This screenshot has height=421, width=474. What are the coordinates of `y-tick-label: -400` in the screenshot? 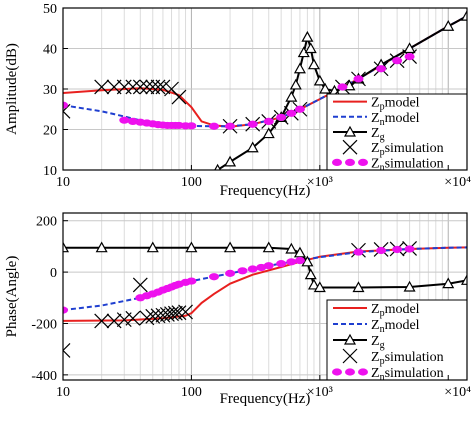 It's located at (44, 376).